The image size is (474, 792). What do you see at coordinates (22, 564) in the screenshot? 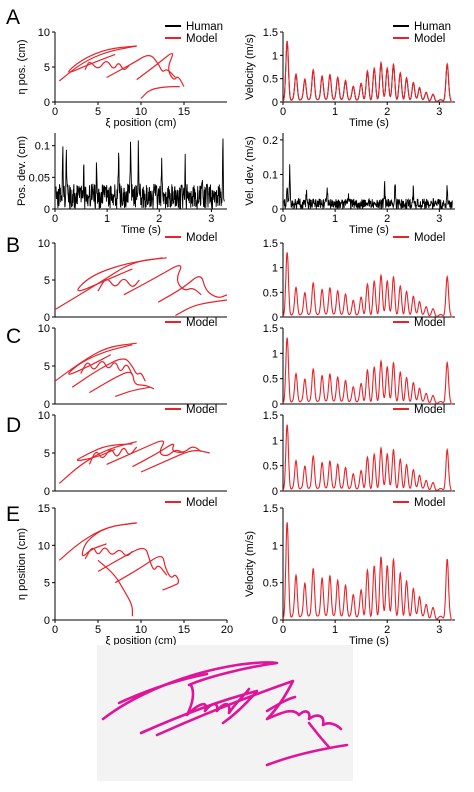
I see `y-axis-label: η position (cm)` at bounding box center [22, 564].